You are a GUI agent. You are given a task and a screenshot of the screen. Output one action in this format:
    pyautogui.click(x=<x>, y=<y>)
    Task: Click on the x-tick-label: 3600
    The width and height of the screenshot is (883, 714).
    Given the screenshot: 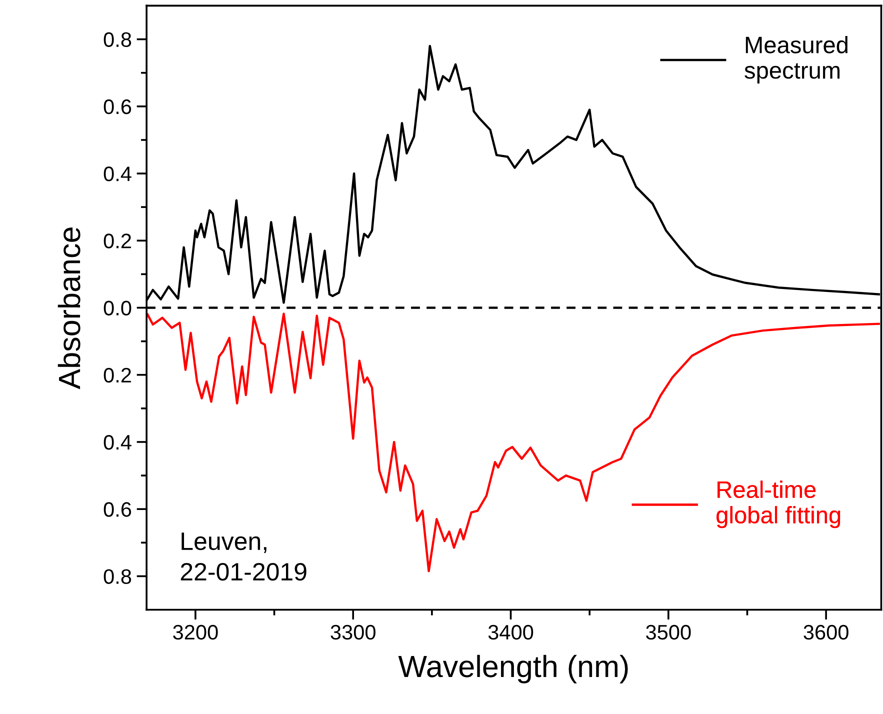 What is the action you would take?
    pyautogui.click(x=826, y=632)
    